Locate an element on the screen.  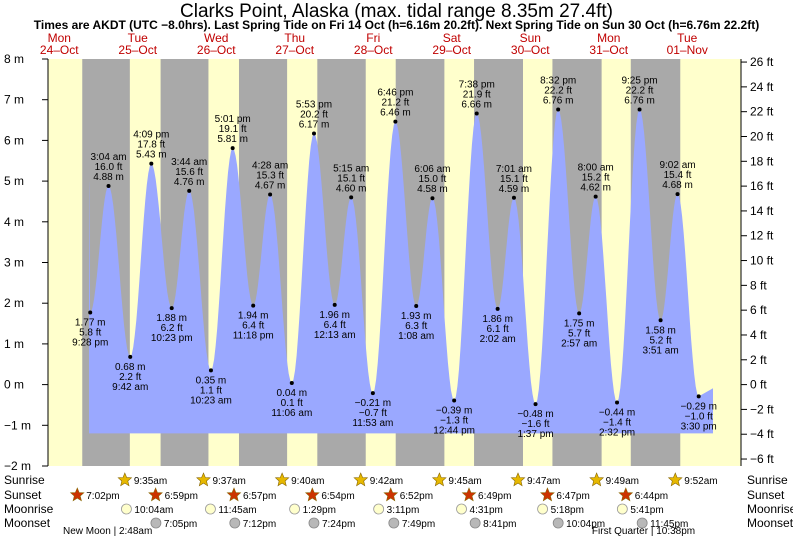
tide-metres-label: 1.58 m is located at coordinates (660, 330).